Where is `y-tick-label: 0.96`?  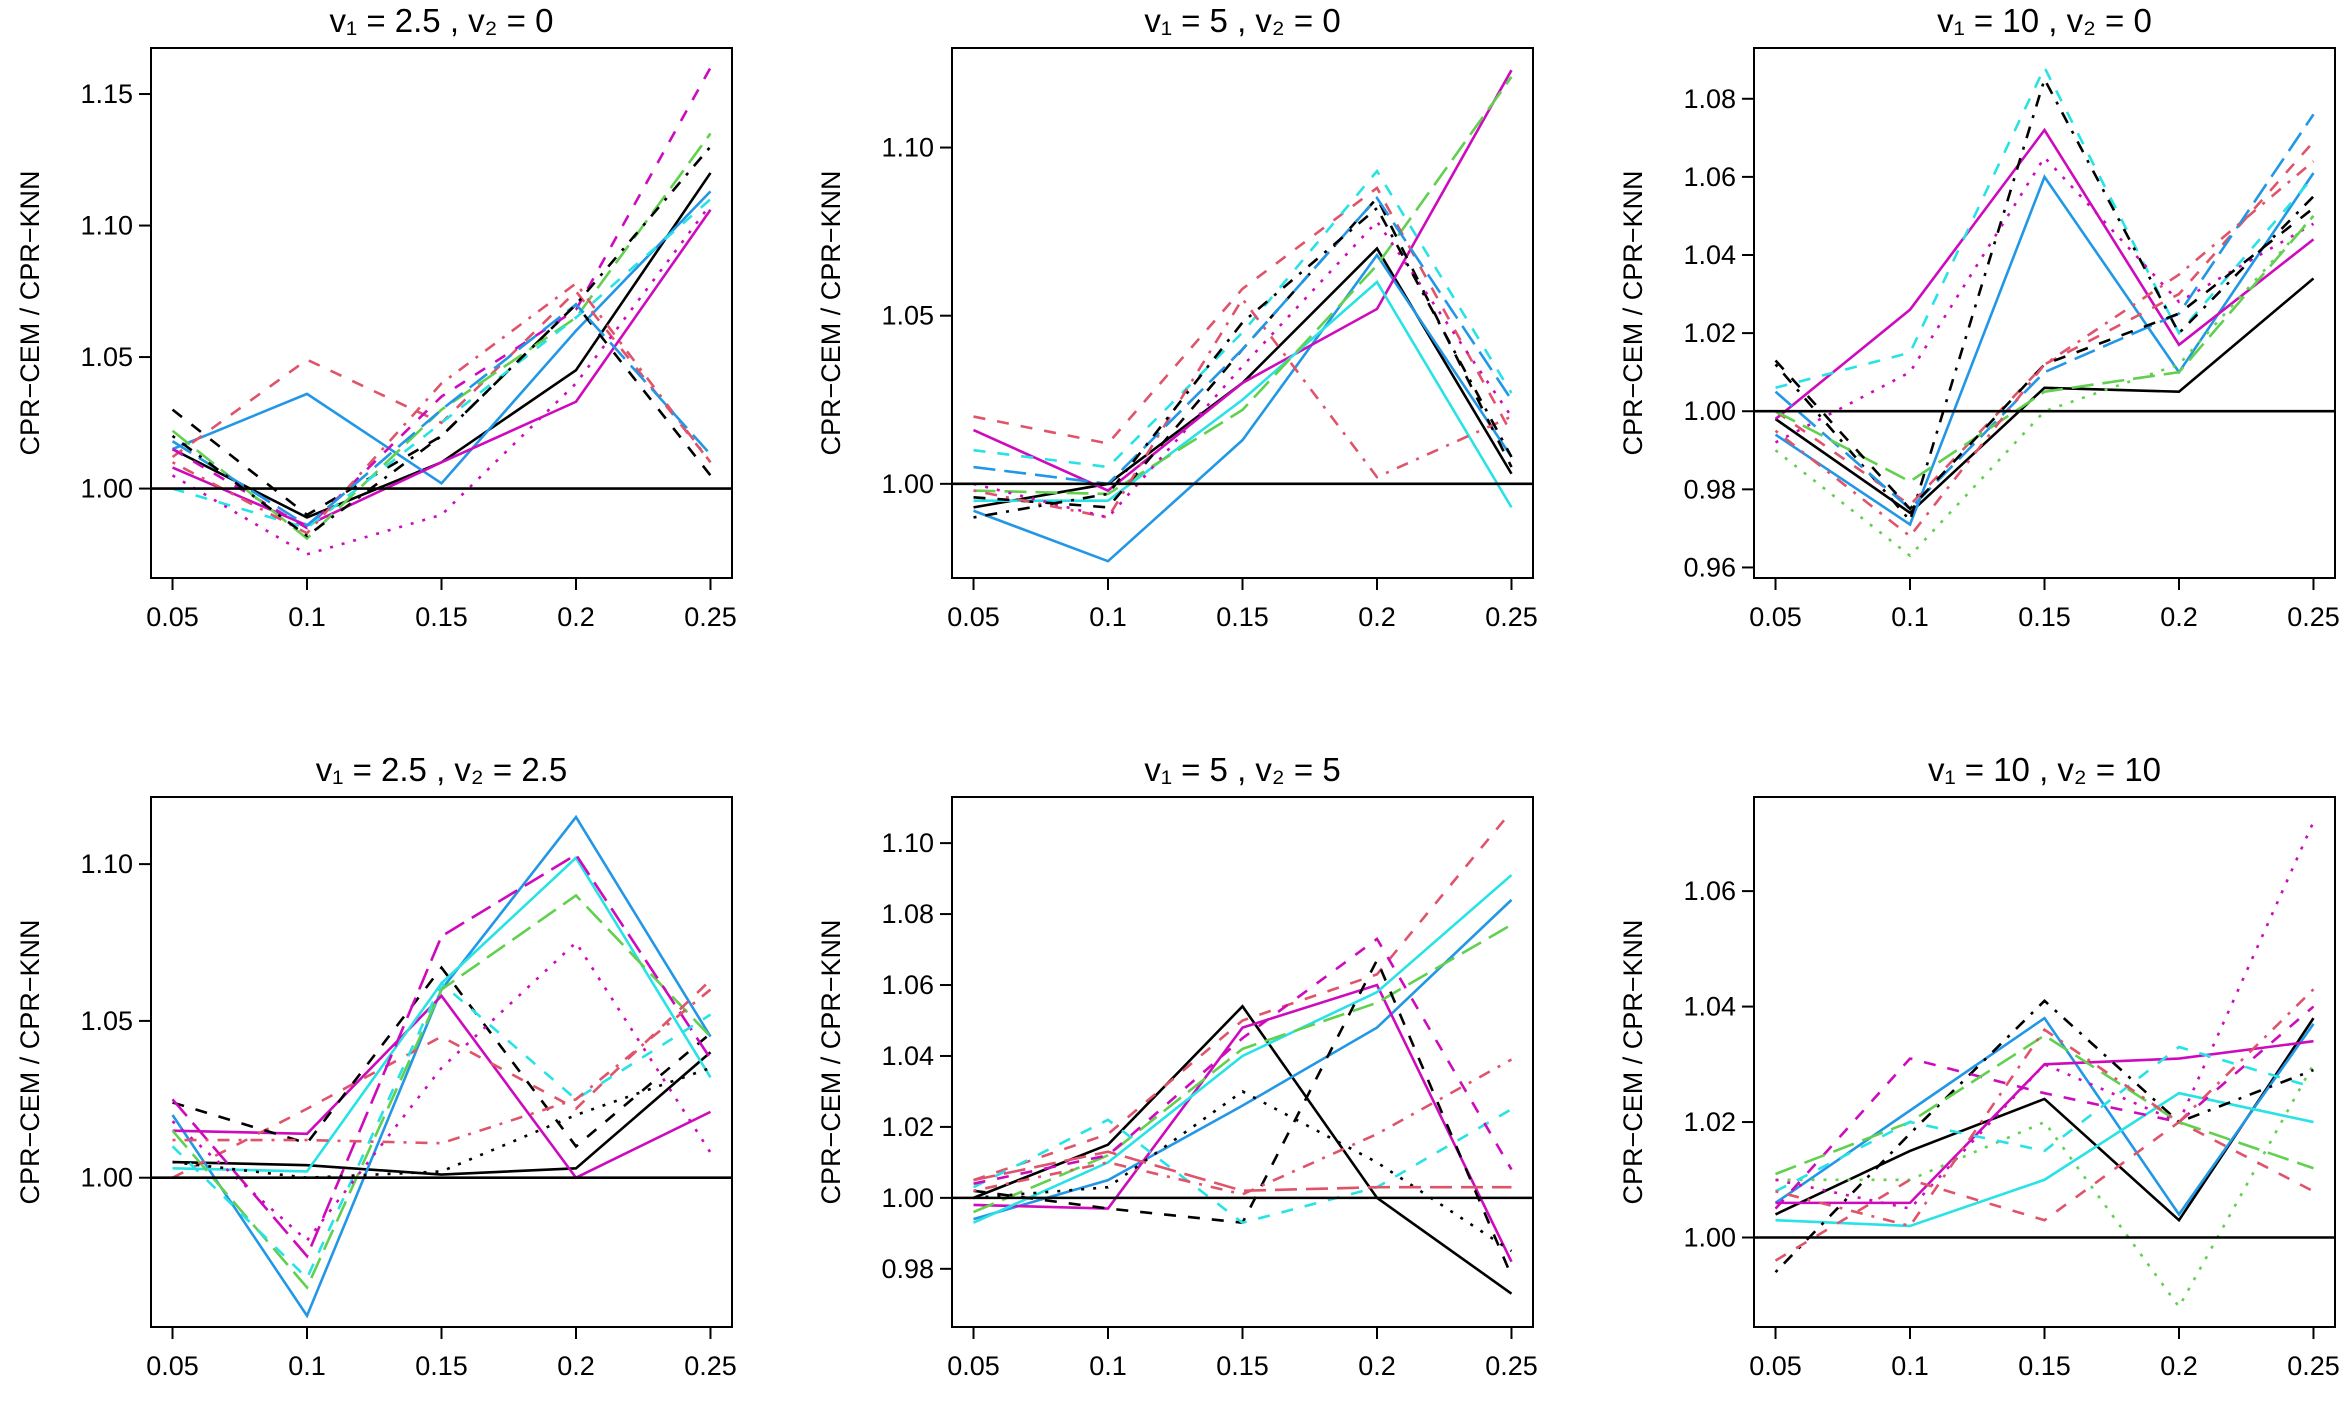 y-tick-label: 0.96 is located at coordinates (1709, 567).